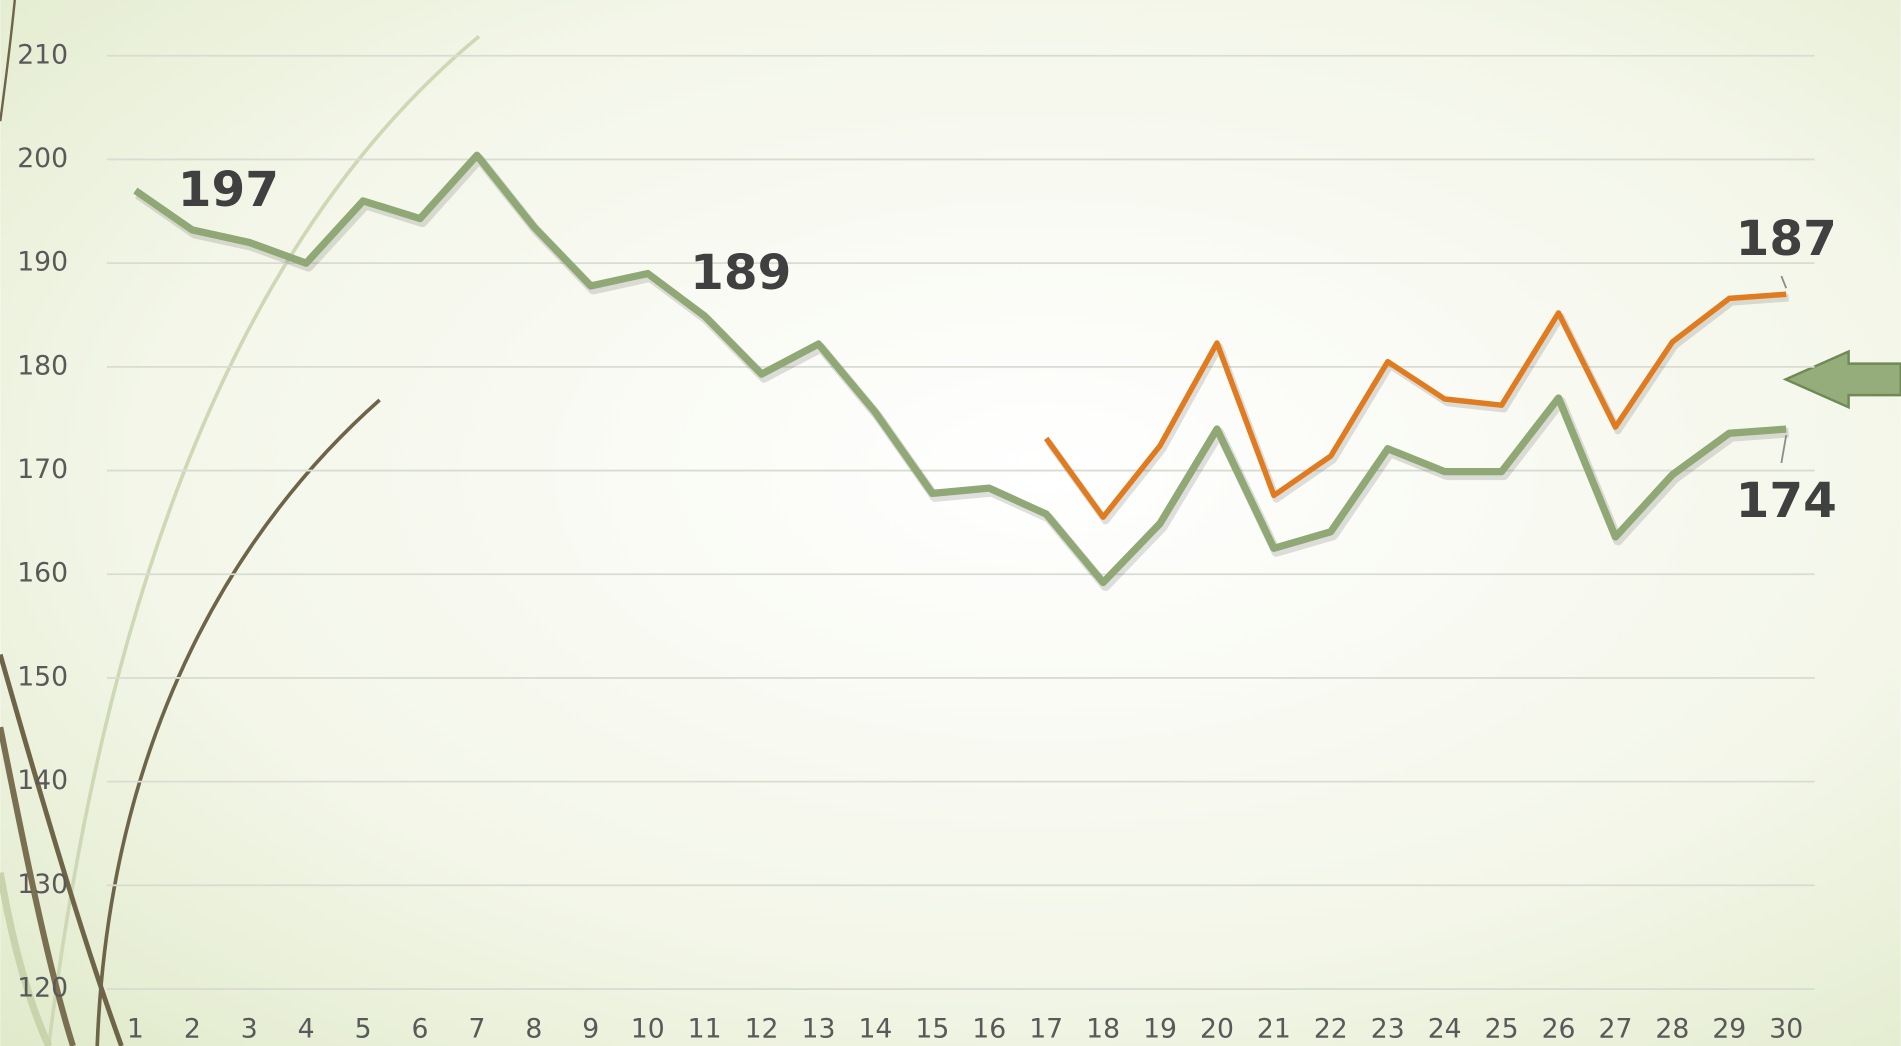 This screenshot has height=1046, width=1901. What do you see at coordinates (875, 1029) in the screenshot?
I see `x-tick-label: 14` at bounding box center [875, 1029].